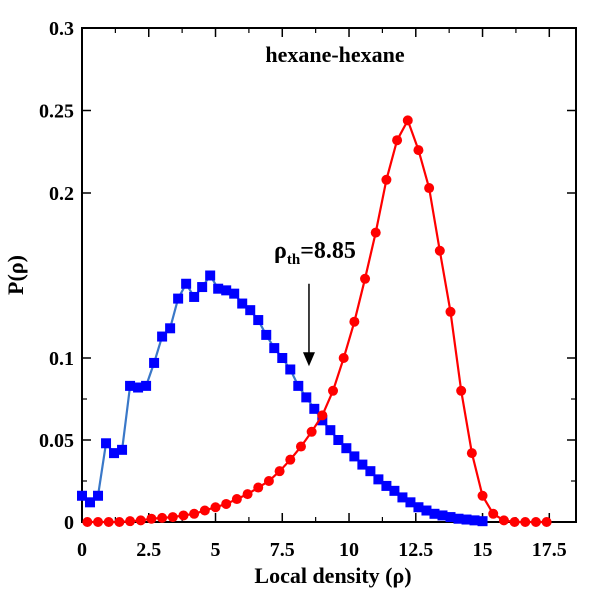 This screenshot has width=590, height=590. Describe the element at coordinates (61, 29) in the screenshot. I see `y-tick-label-5: 0.3` at that location.